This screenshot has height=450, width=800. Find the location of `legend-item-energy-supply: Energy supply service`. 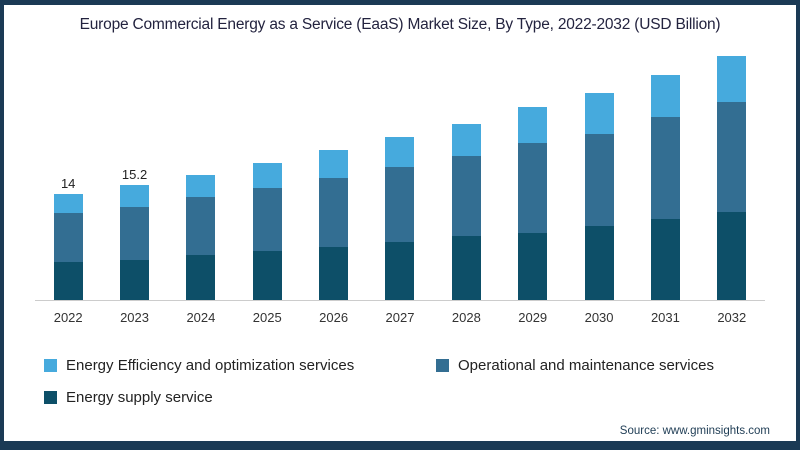

legend-item-energy-supply: Energy supply service is located at coordinates (128, 397).